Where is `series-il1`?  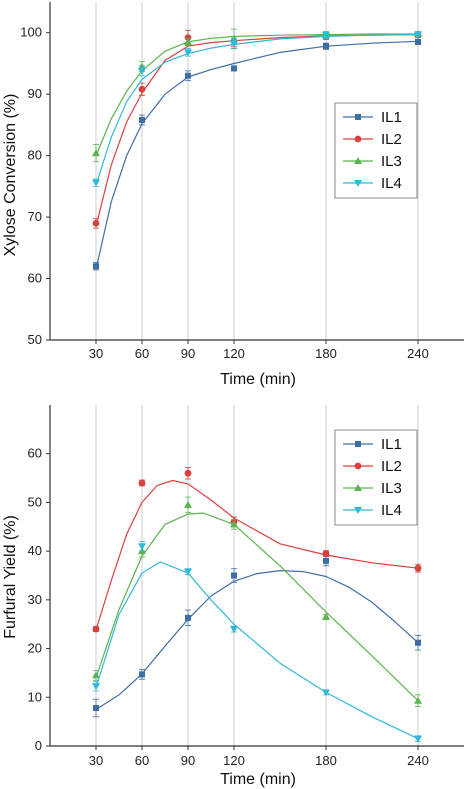 series-il1 is located at coordinates (257, 636).